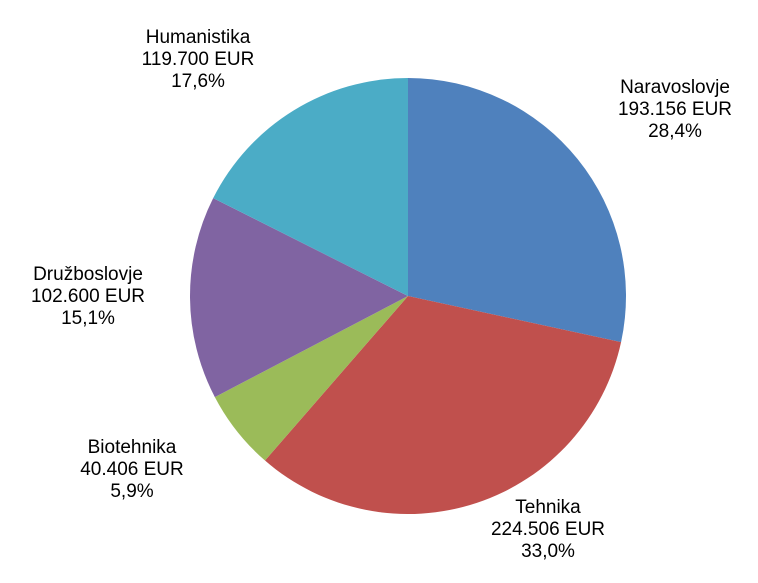  Describe the element at coordinates (198, 37) in the screenshot. I see `slice-label: Humanistika` at that location.